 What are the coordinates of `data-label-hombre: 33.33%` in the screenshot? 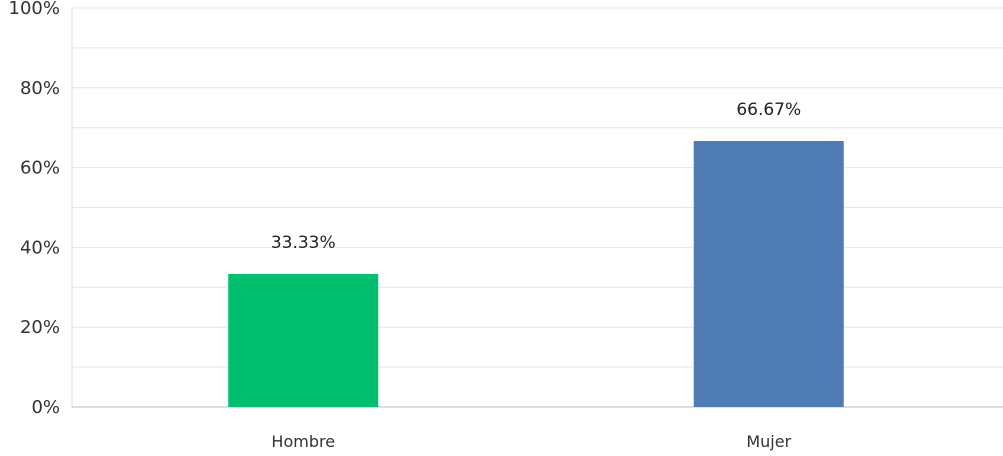 It's located at (303, 243).